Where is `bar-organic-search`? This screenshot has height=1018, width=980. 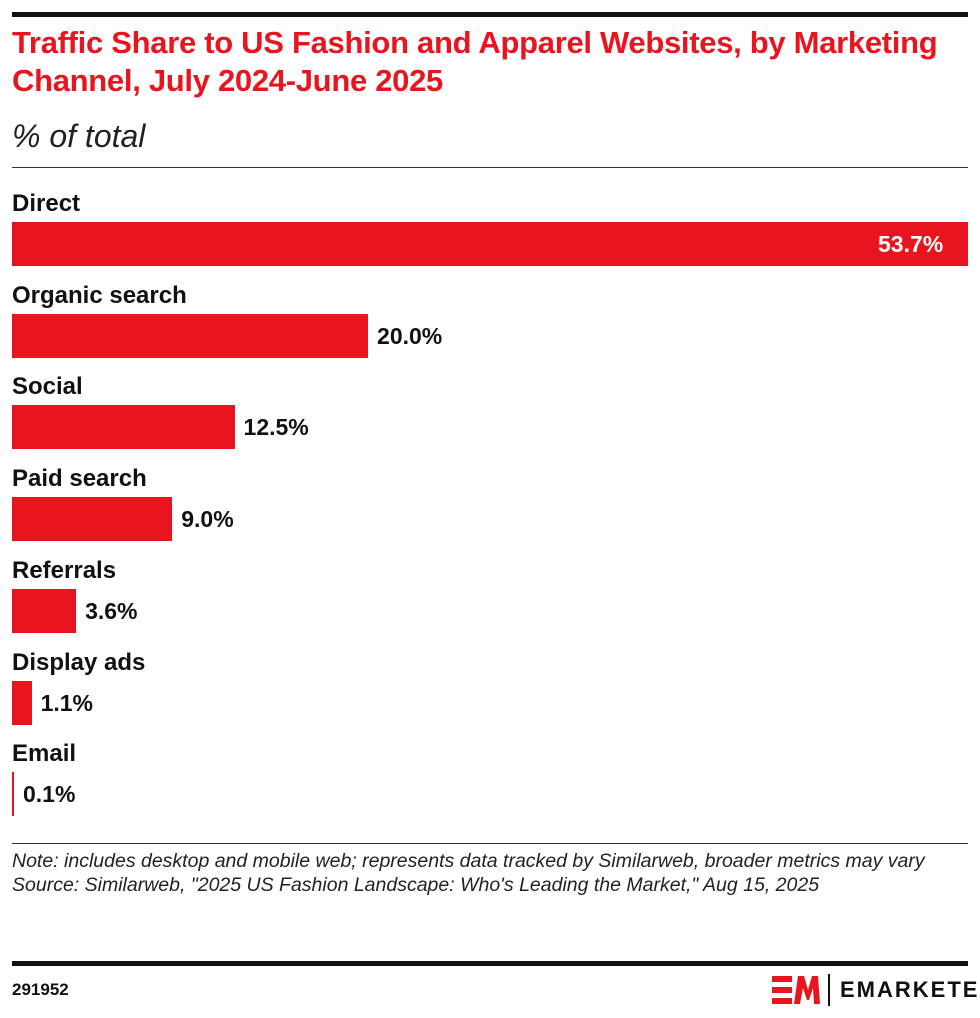 bar-organic-search is located at coordinates (190, 335).